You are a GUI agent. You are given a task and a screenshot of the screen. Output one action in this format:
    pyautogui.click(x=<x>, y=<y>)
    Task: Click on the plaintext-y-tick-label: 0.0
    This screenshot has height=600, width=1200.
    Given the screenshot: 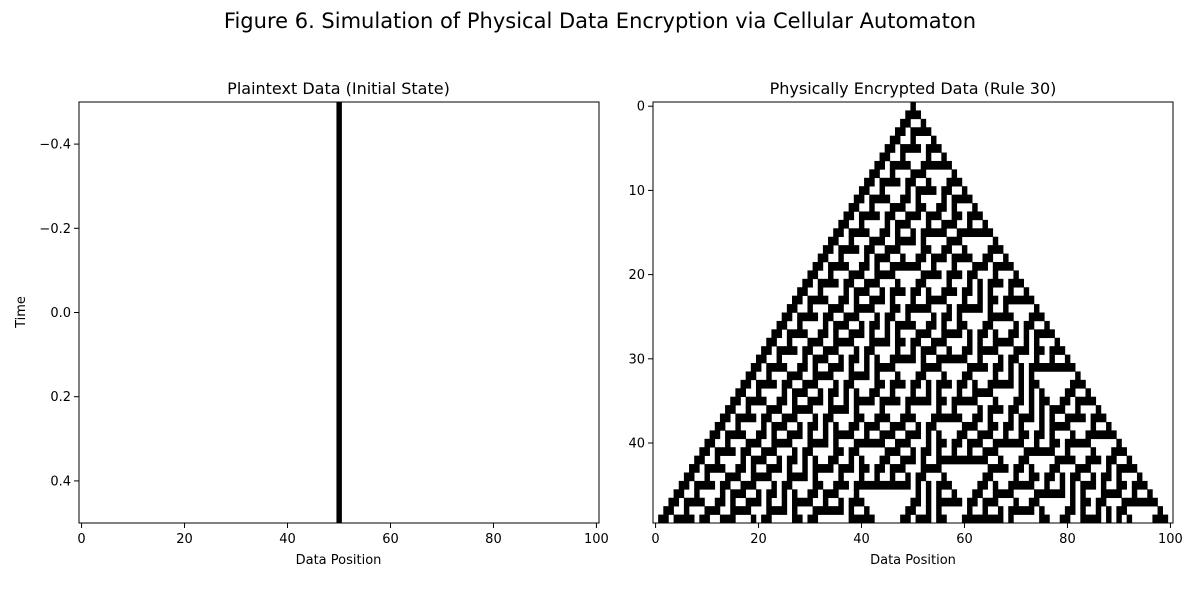 What is the action you would take?
    pyautogui.click(x=60, y=313)
    